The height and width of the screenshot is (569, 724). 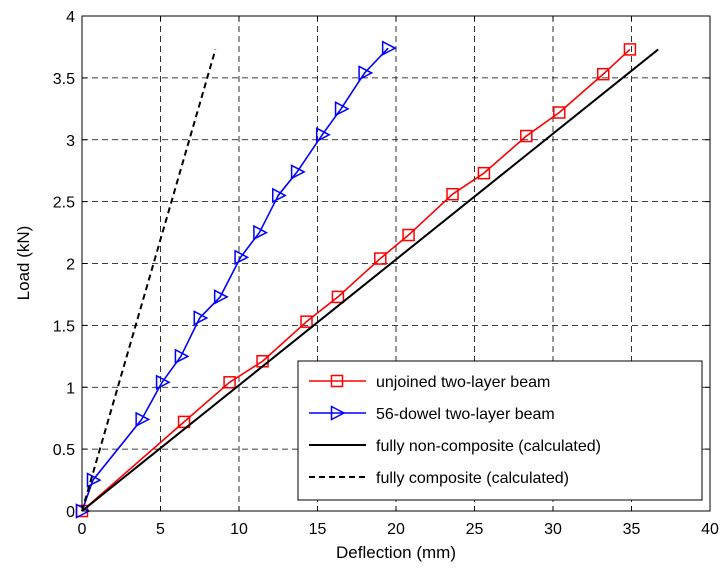 What do you see at coordinates (64, 326) in the screenshot?
I see `y-tick-label: 1.5` at bounding box center [64, 326].